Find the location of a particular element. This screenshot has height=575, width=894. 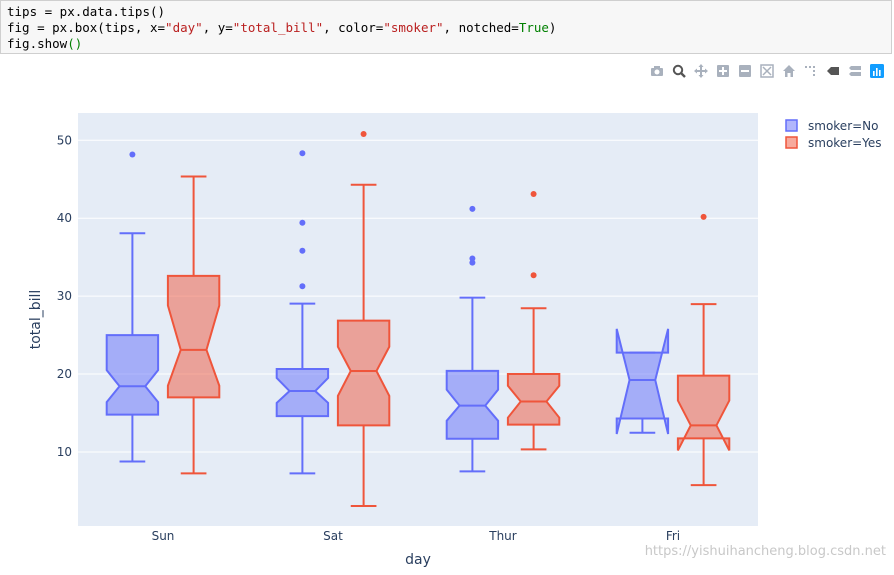

legend-label: smoker=Yes is located at coordinates (845, 143).